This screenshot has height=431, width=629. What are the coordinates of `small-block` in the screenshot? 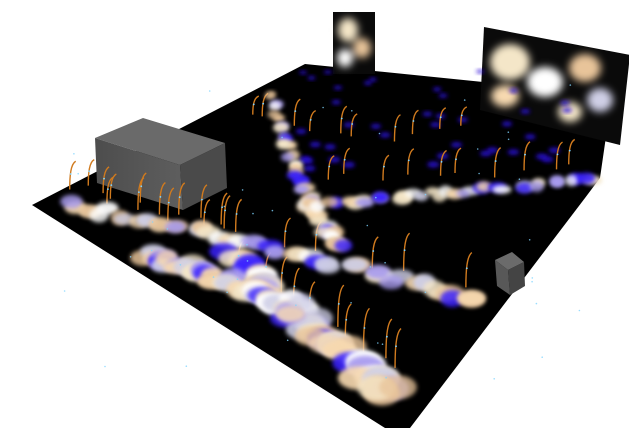 It's located at (510, 273).